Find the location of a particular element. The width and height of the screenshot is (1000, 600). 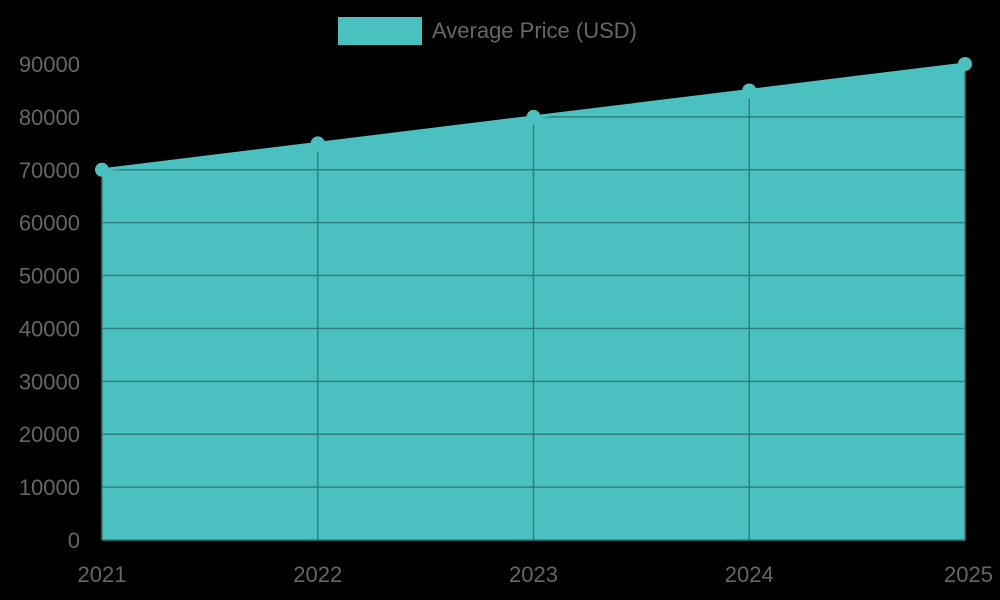

y-tick-label: 10000 is located at coordinates (49, 487).